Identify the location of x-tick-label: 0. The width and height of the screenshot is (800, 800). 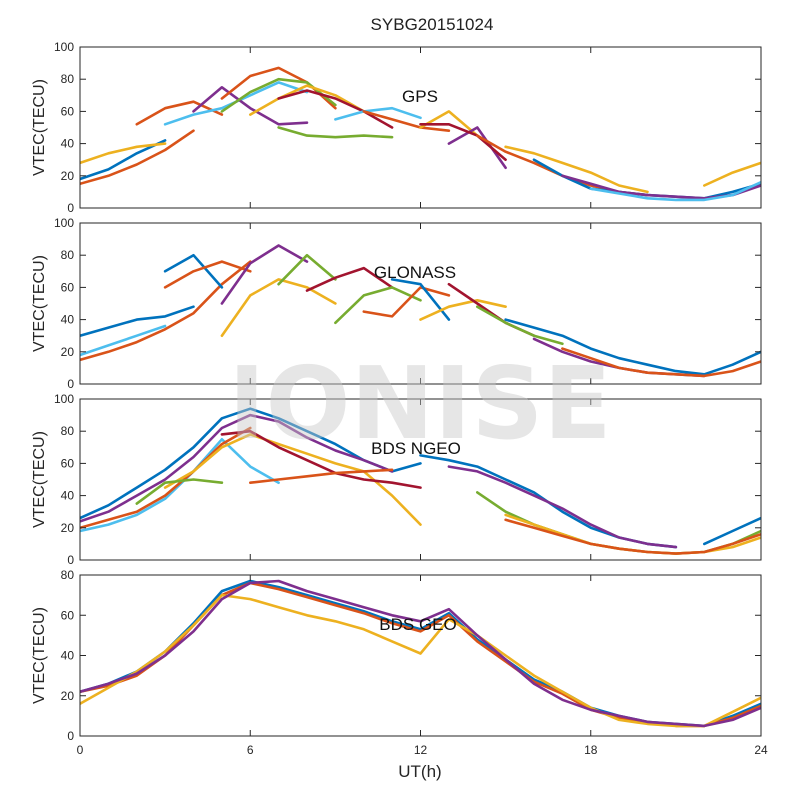
(80, 750).